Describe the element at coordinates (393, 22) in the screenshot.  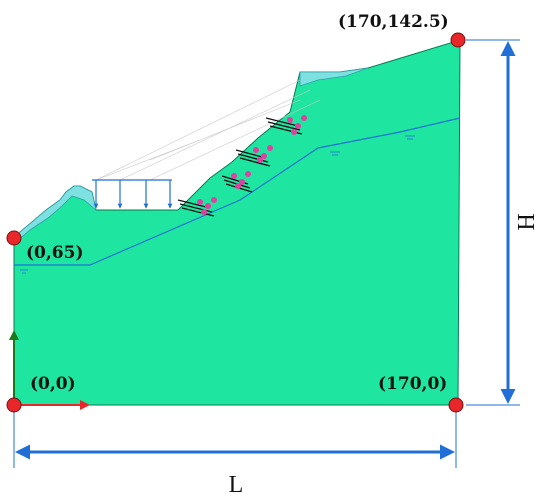
I see `point-top-right-label: (170,142.5)` at that location.